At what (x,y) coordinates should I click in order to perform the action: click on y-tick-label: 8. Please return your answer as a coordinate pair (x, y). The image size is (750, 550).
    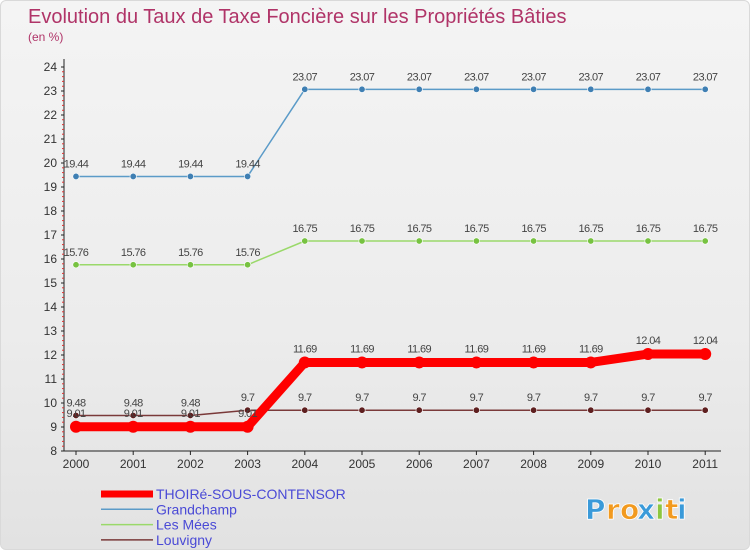
    Looking at the image, I should click on (53, 451).